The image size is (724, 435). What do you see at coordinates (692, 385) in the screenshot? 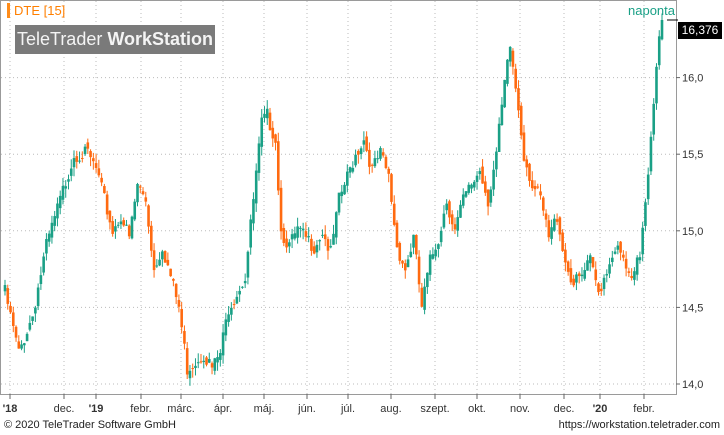
I see `y-tick-label: 14,0` at bounding box center [692, 385].